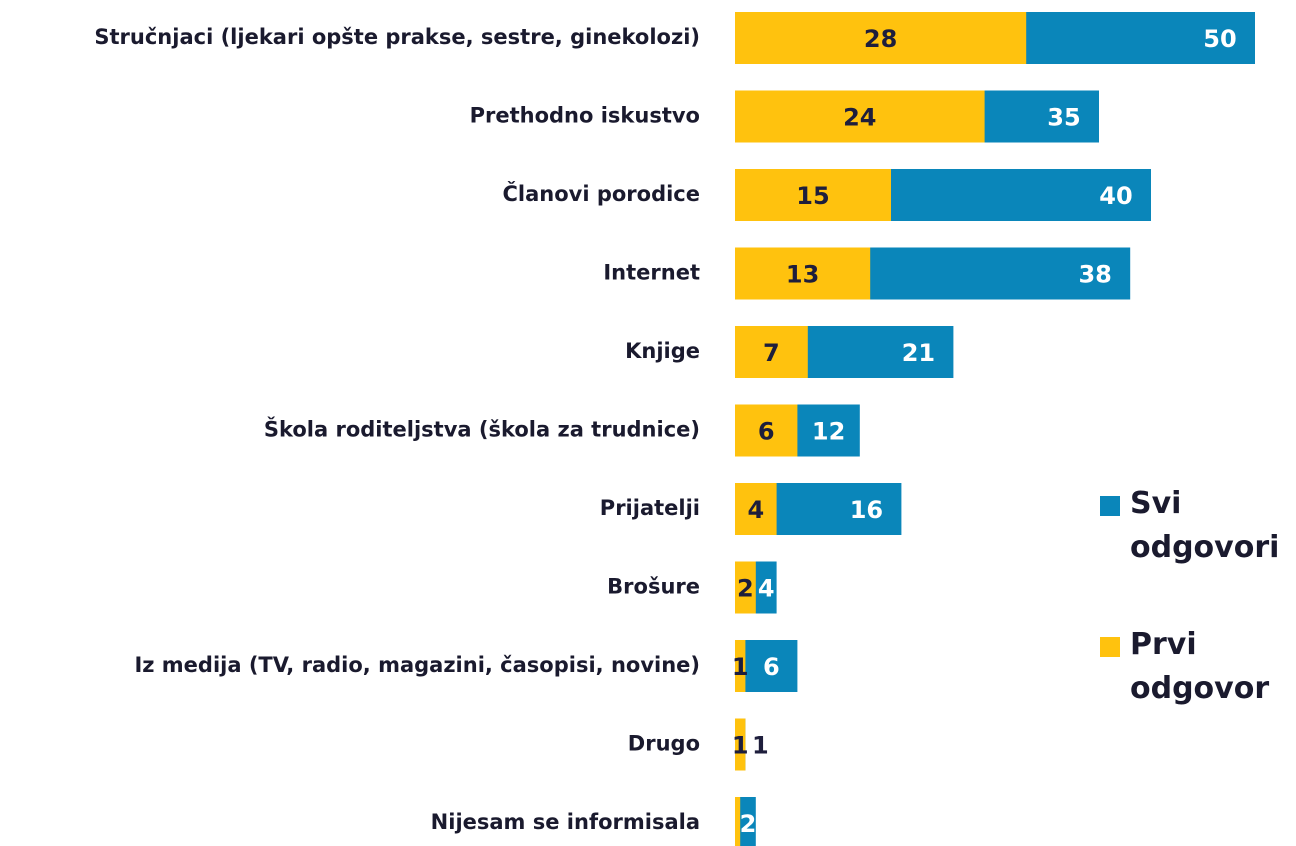 The height and width of the screenshot is (846, 1296). Describe the element at coordinates (662, 351) in the screenshot. I see `category-label: Knjige` at that location.